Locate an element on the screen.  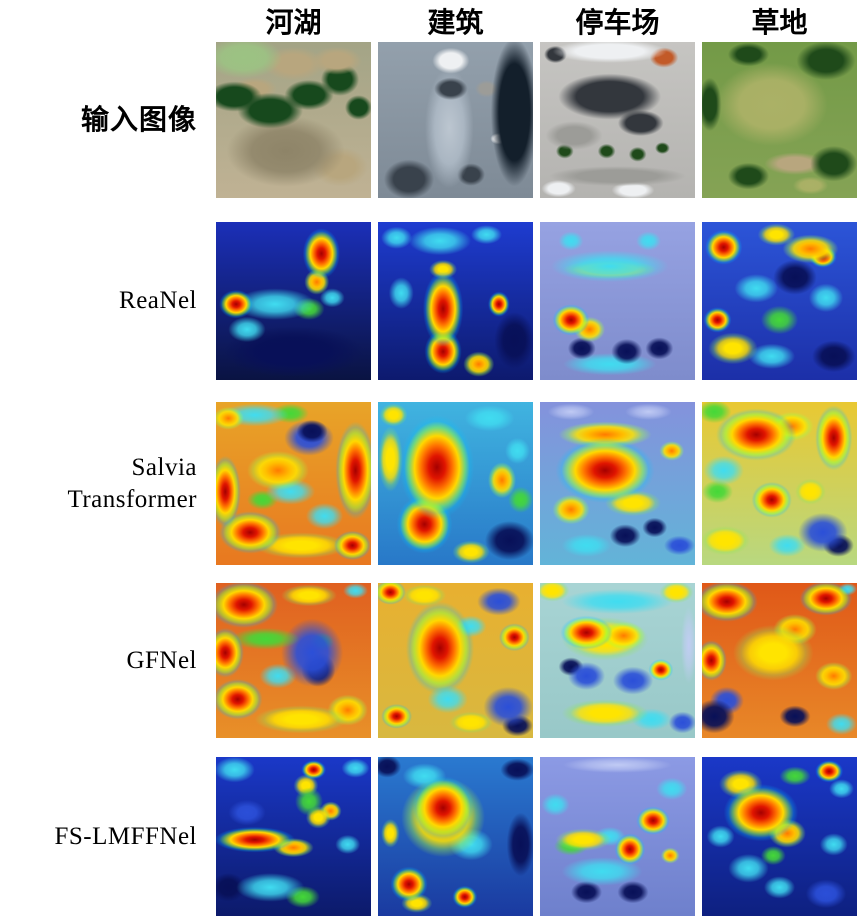
heatmap-fs-lmffnel-building is located at coordinates (455, 836).